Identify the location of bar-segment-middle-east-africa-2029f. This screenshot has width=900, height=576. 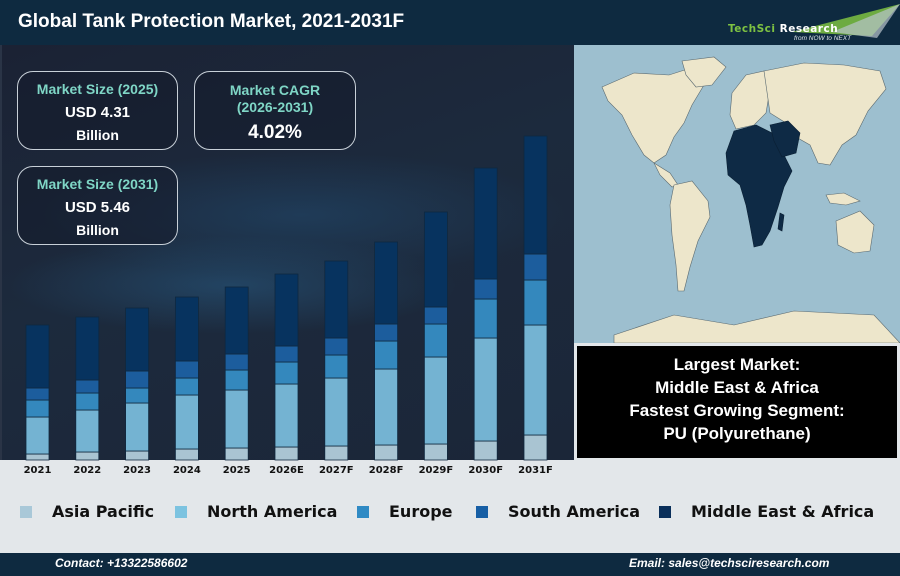
(435, 259).